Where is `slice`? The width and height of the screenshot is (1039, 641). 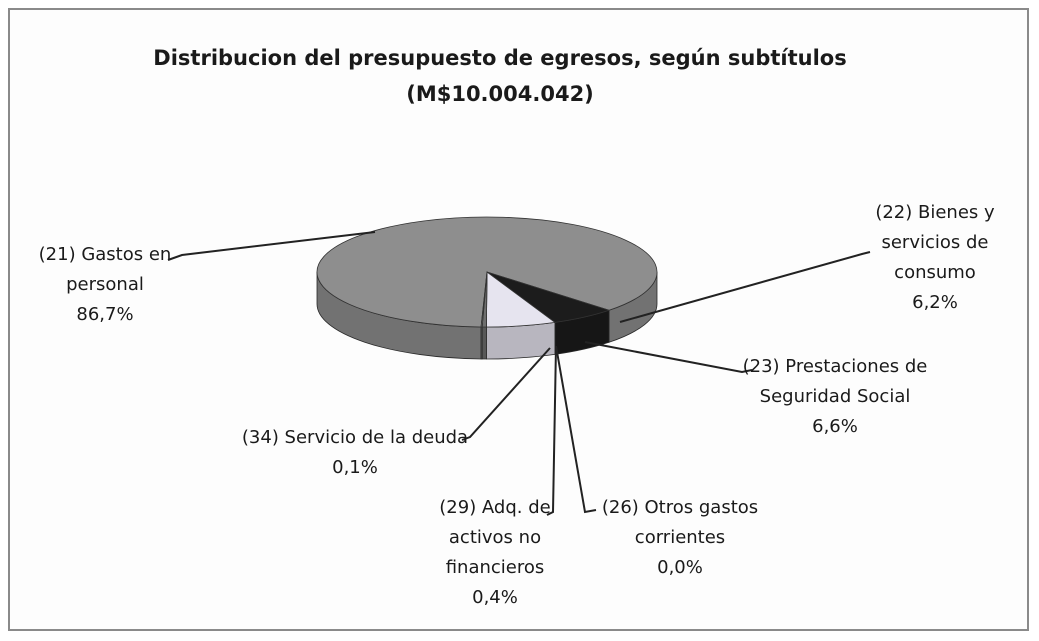 slice is located at coordinates (484, 299).